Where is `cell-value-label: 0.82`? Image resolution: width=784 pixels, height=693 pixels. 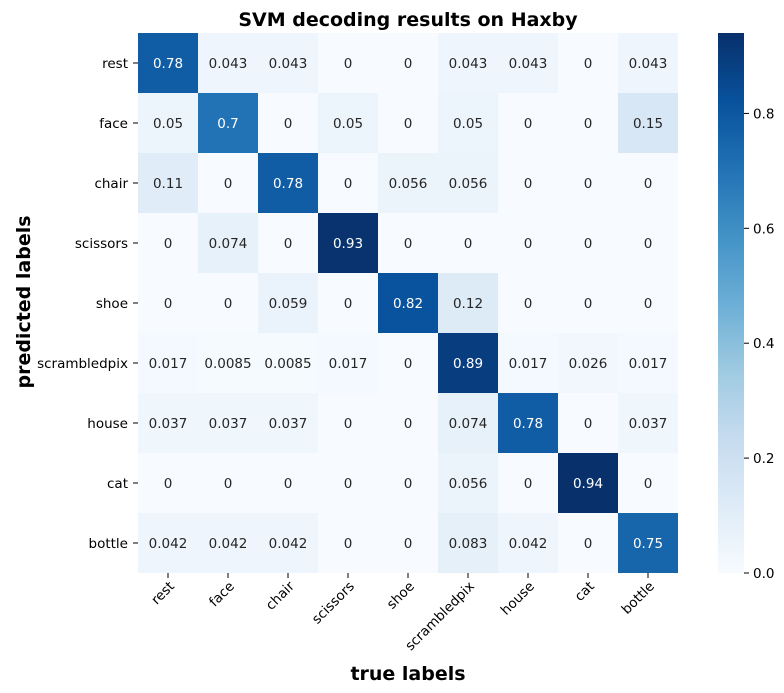
cell-value-label: 0.82 is located at coordinates (408, 304).